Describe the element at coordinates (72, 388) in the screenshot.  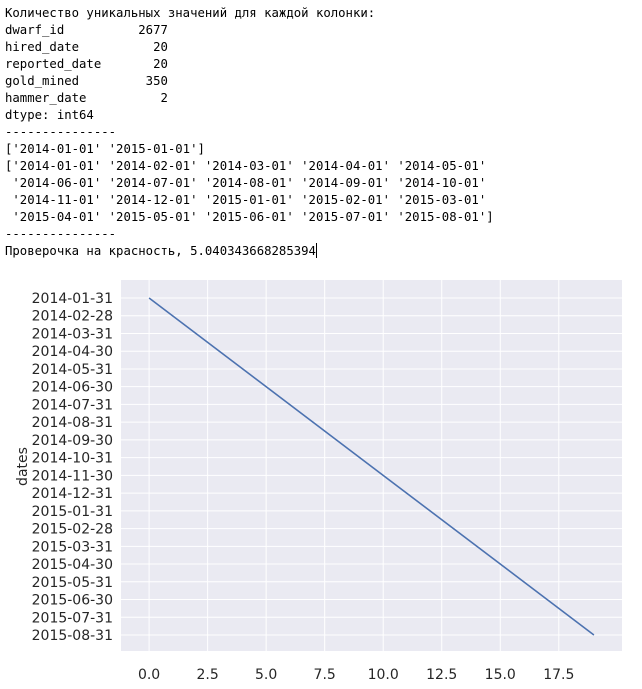
I see `y-tick-label: 2014-06-30` at that location.